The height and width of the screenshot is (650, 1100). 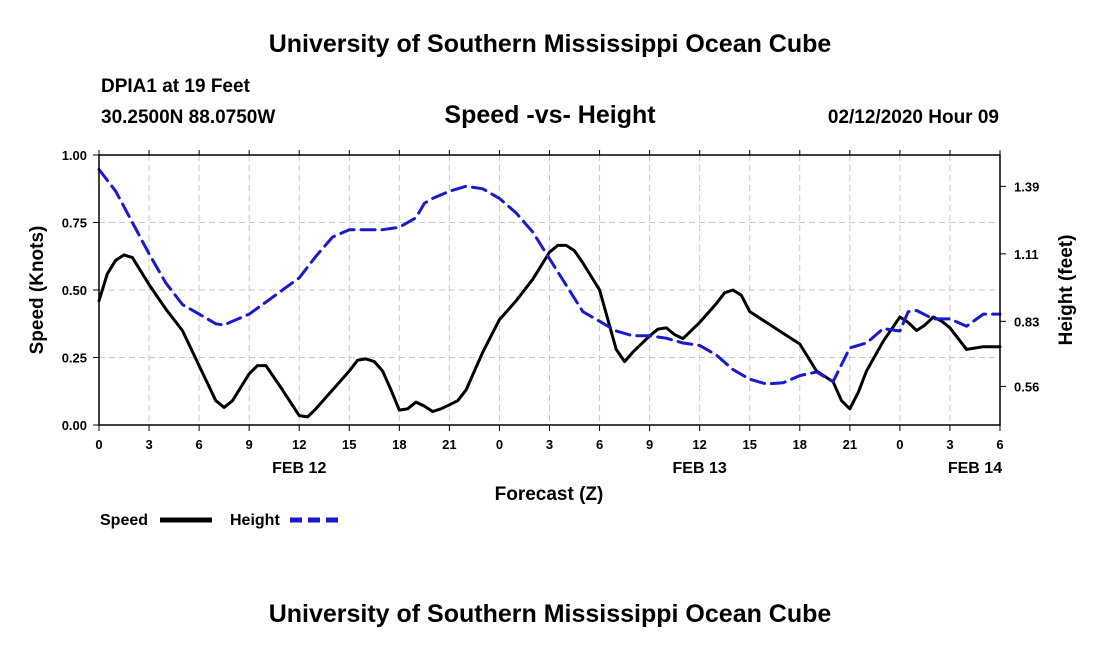 What do you see at coordinates (74, 290) in the screenshot?
I see `y-tick-label: 0.50` at bounding box center [74, 290].